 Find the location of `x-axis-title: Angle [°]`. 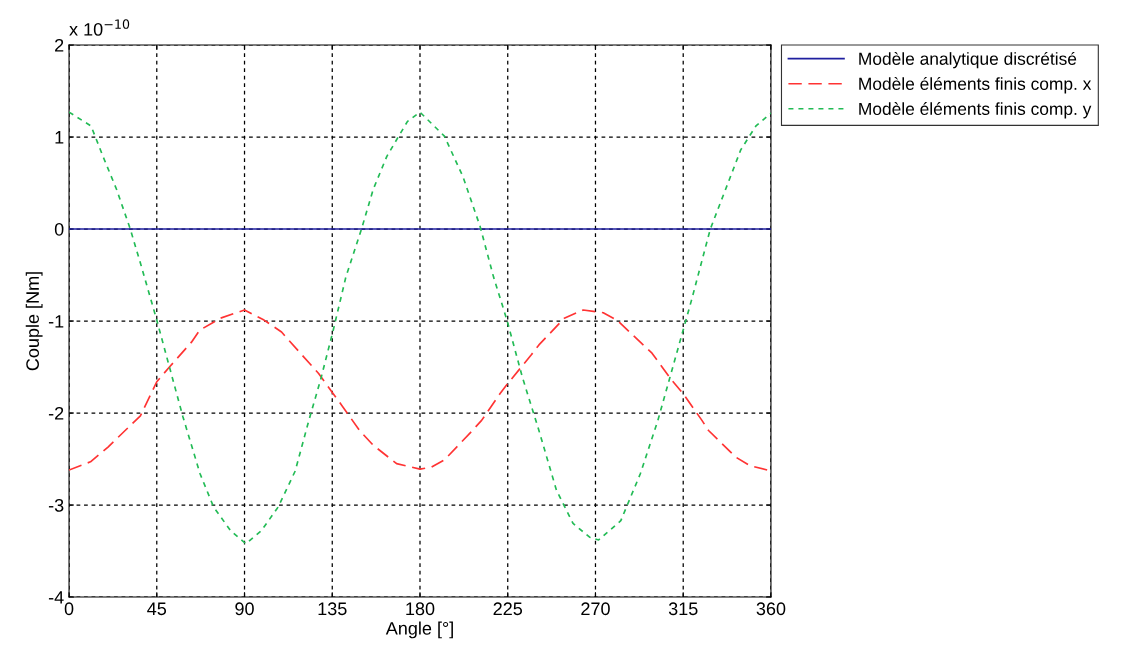

x-axis-title: Angle [°] is located at coordinates (419, 630).